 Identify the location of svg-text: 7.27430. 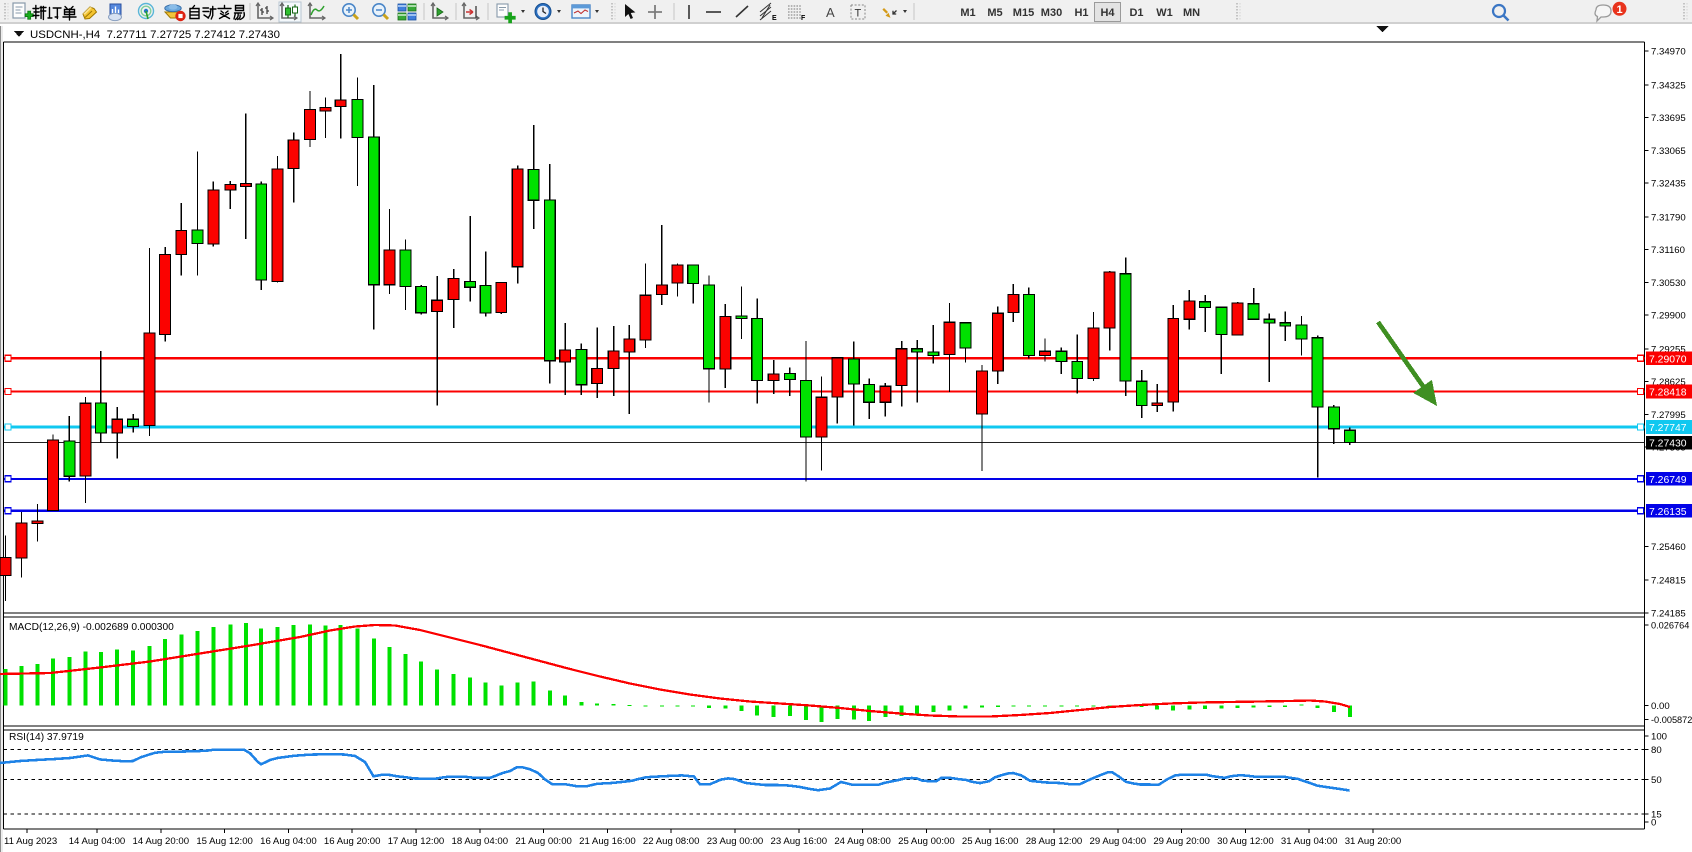
(1668, 444).